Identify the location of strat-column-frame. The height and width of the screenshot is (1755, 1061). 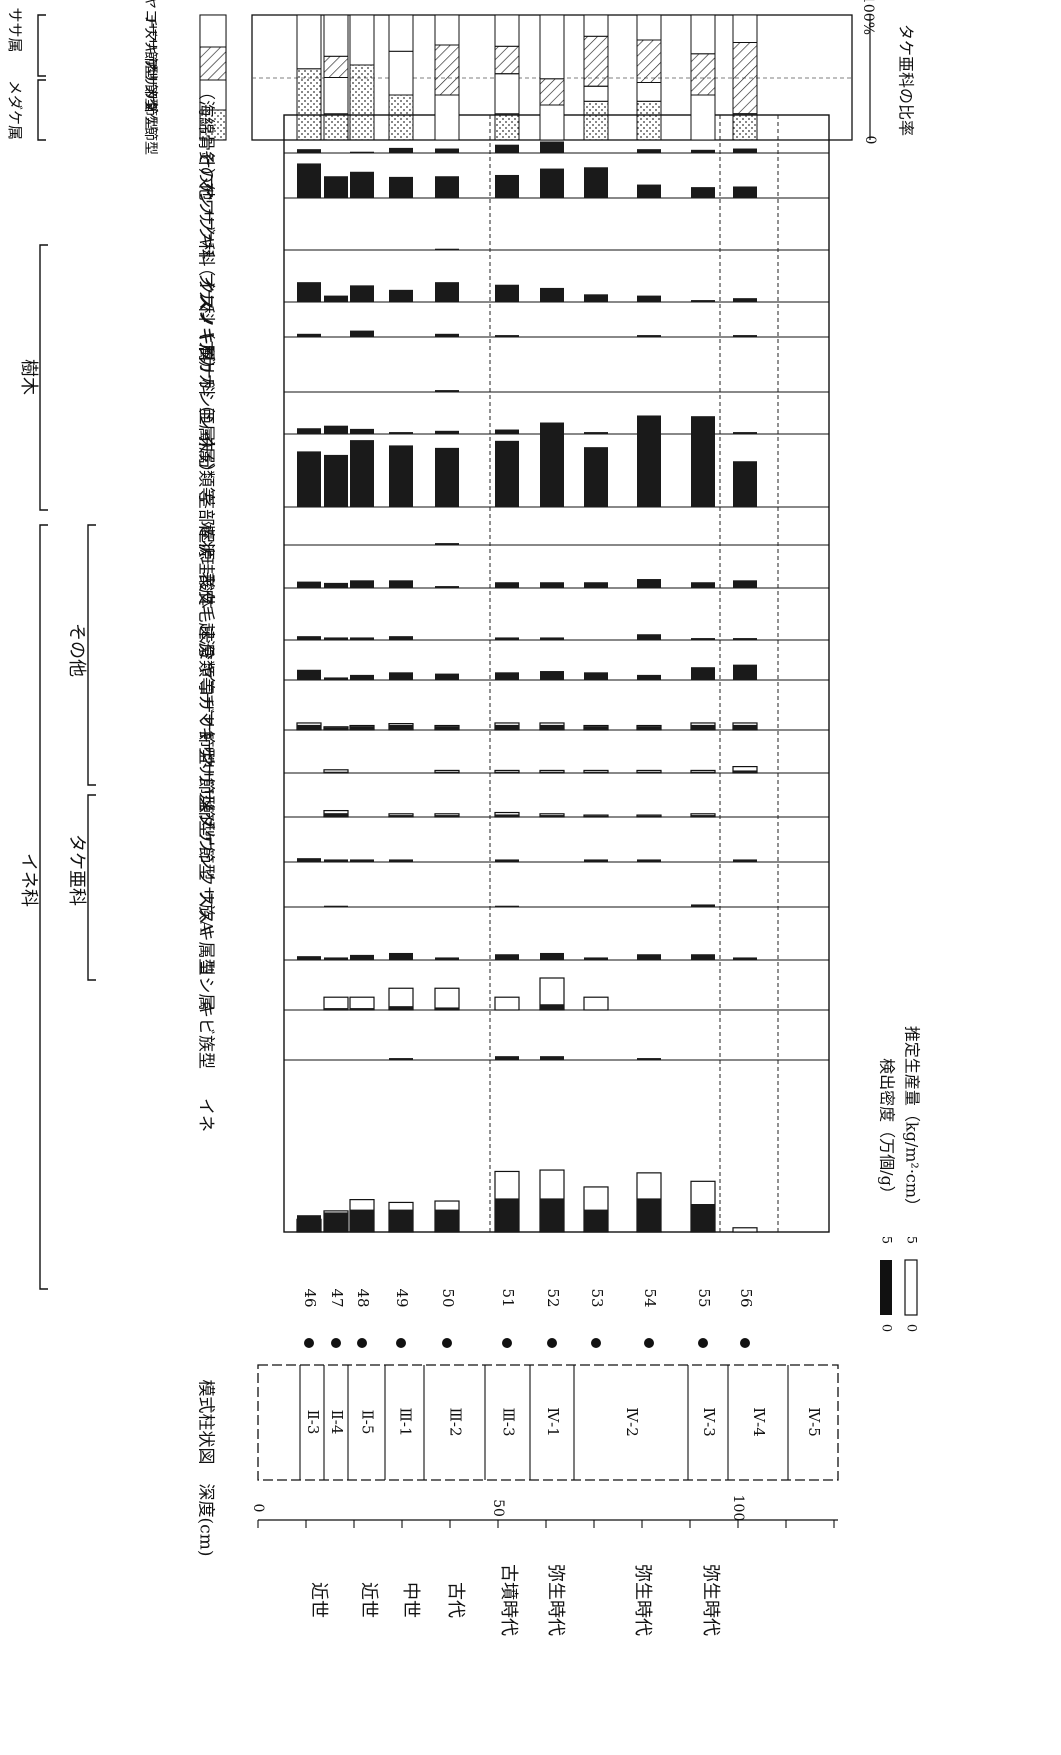
(548, 1422).